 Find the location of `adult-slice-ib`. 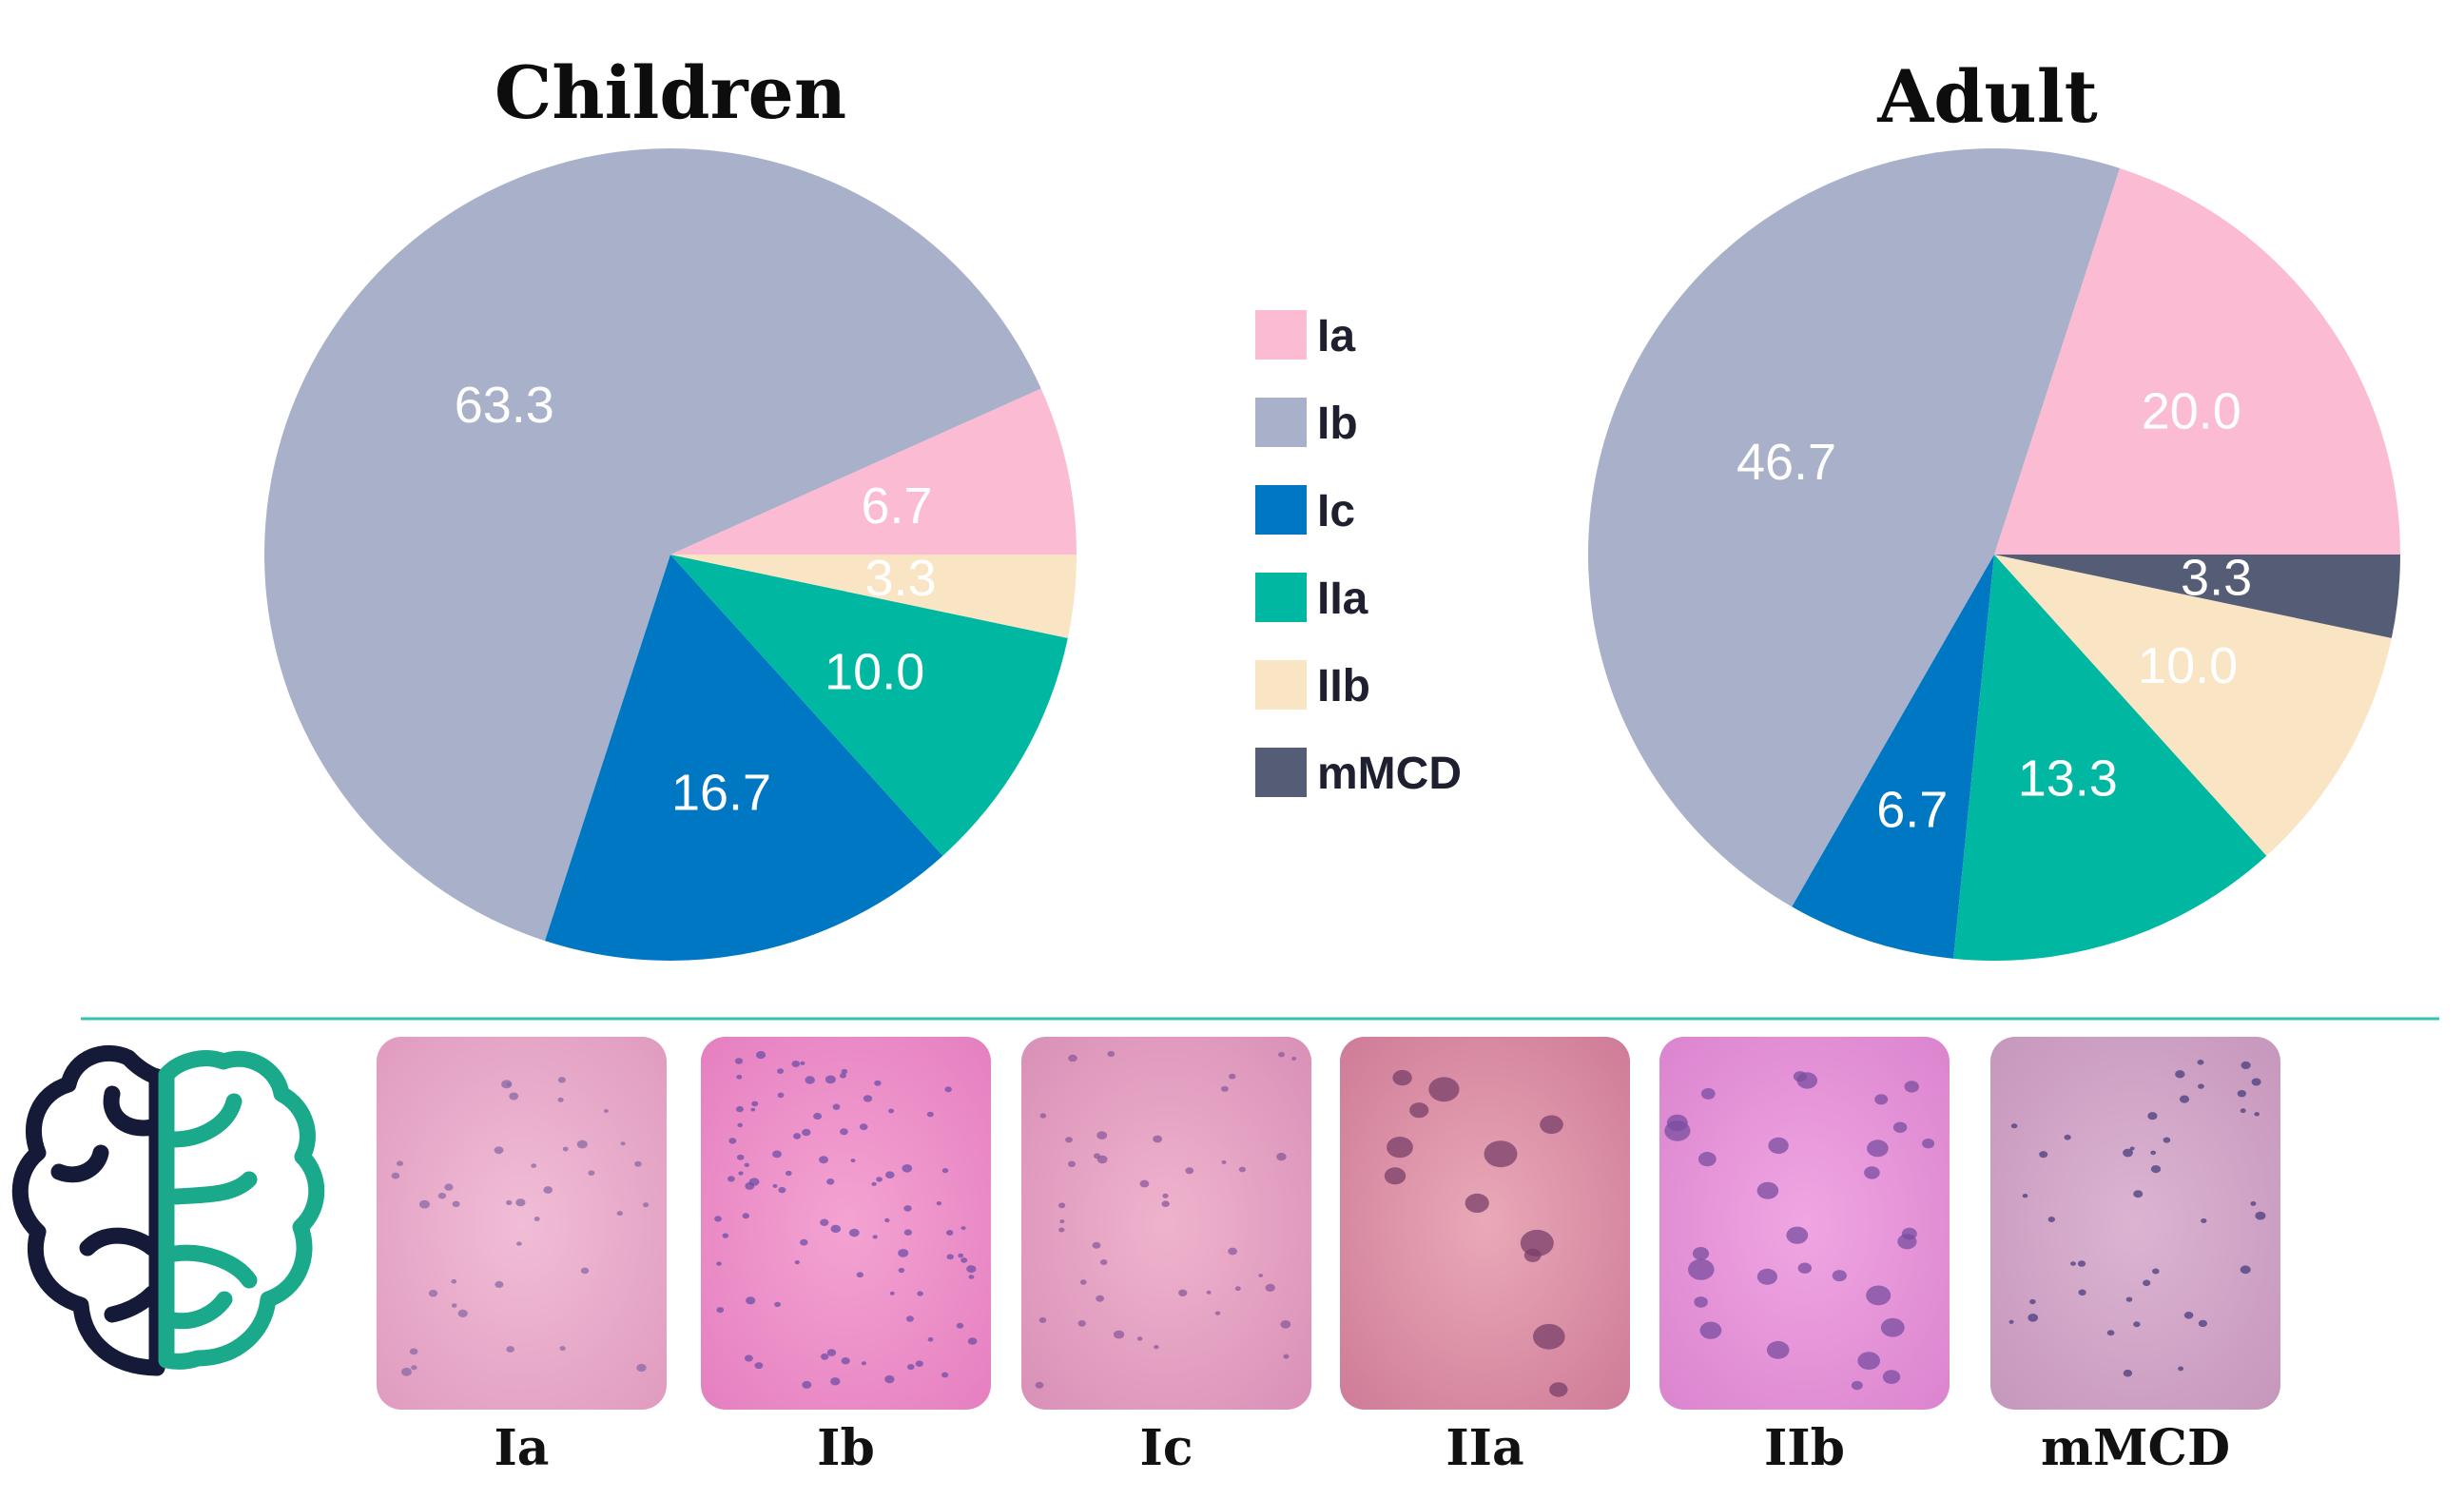

adult-slice-ib is located at coordinates (1854, 527).